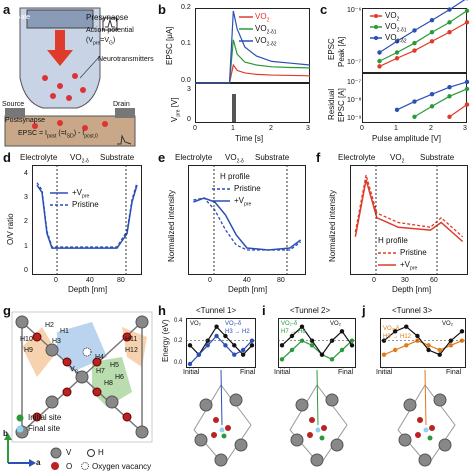 The image size is (474, 475). Describe the element at coordinates (248, 372) in the screenshot. I see `h-xlabel-final: Final` at that location.